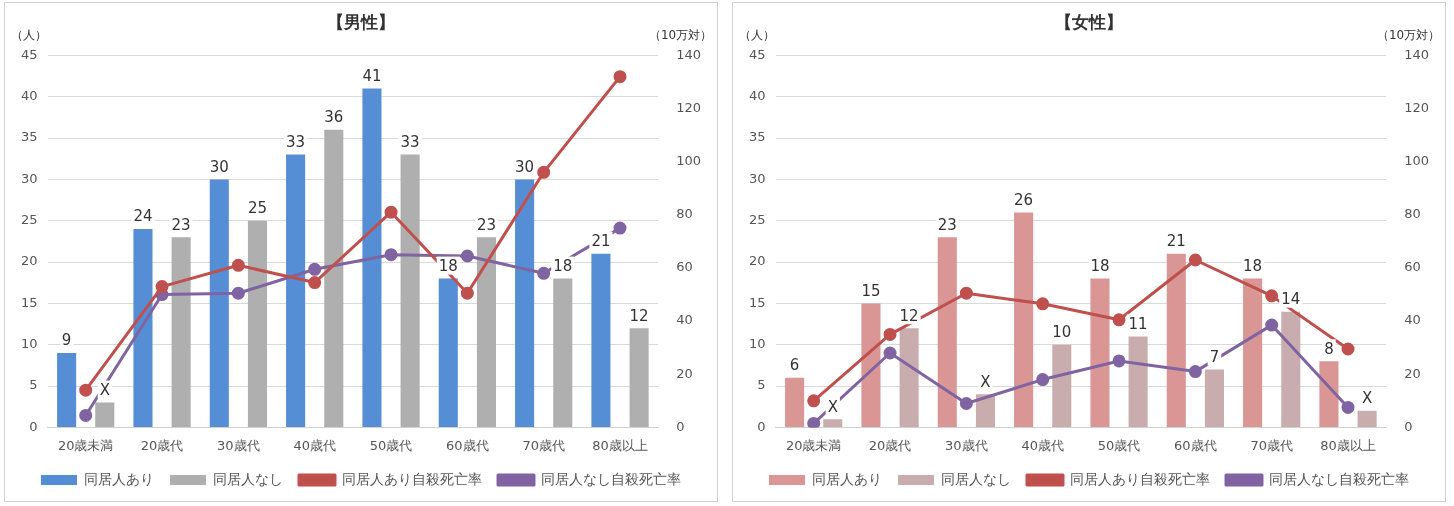 The height and width of the screenshot is (506, 1454). Describe the element at coordinates (947, 224) in the screenshot. I see `data-label: 23` at that location.